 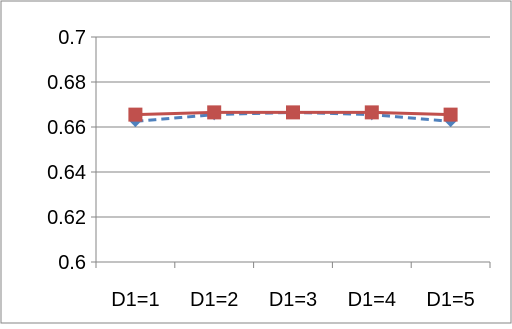 I want to click on x-tick-label: D1=3, so click(x=293, y=300).